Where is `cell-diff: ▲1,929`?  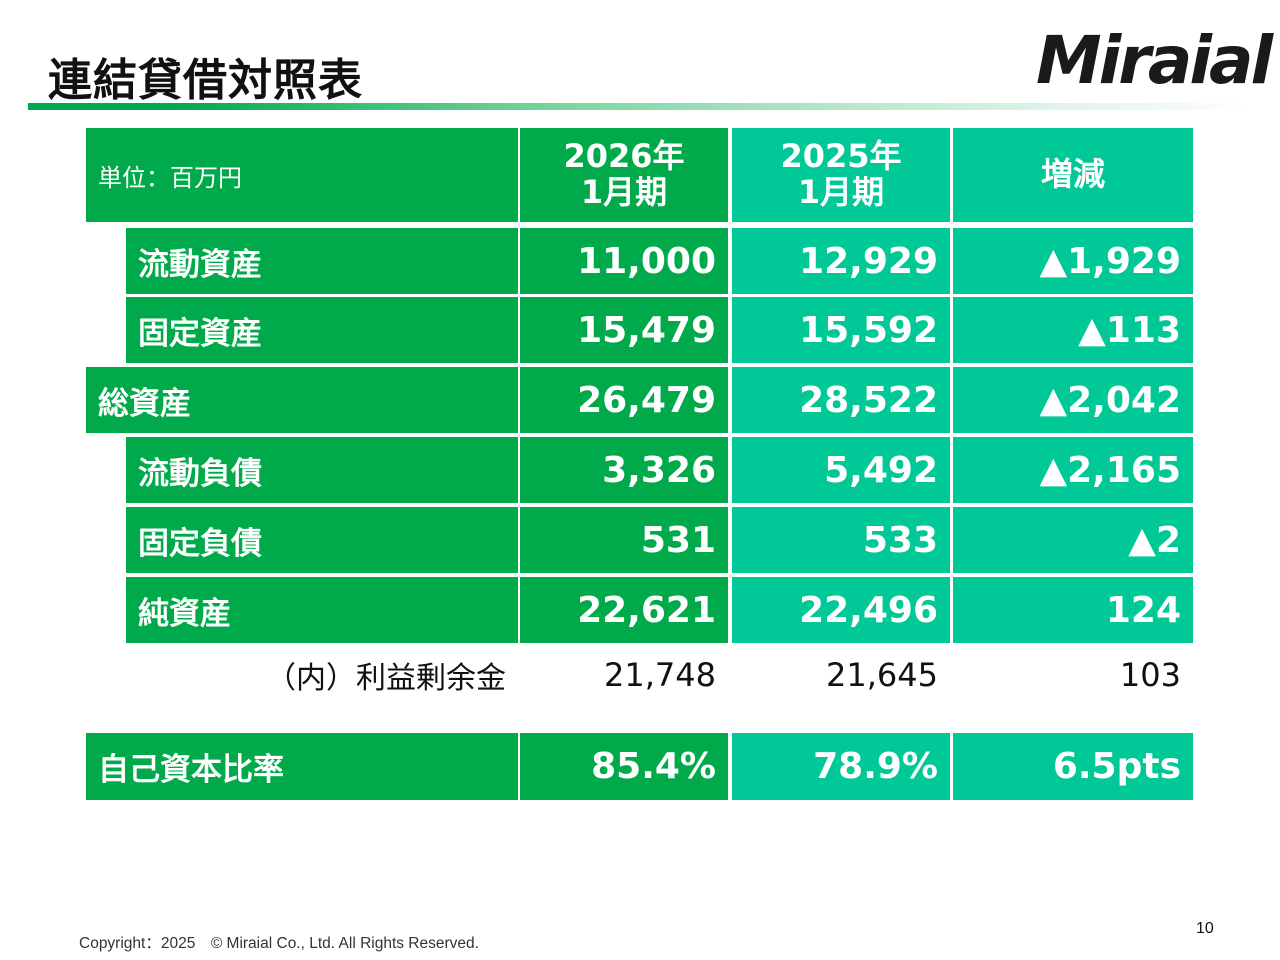 cell-diff: ▲1,929 is located at coordinates (1073, 261).